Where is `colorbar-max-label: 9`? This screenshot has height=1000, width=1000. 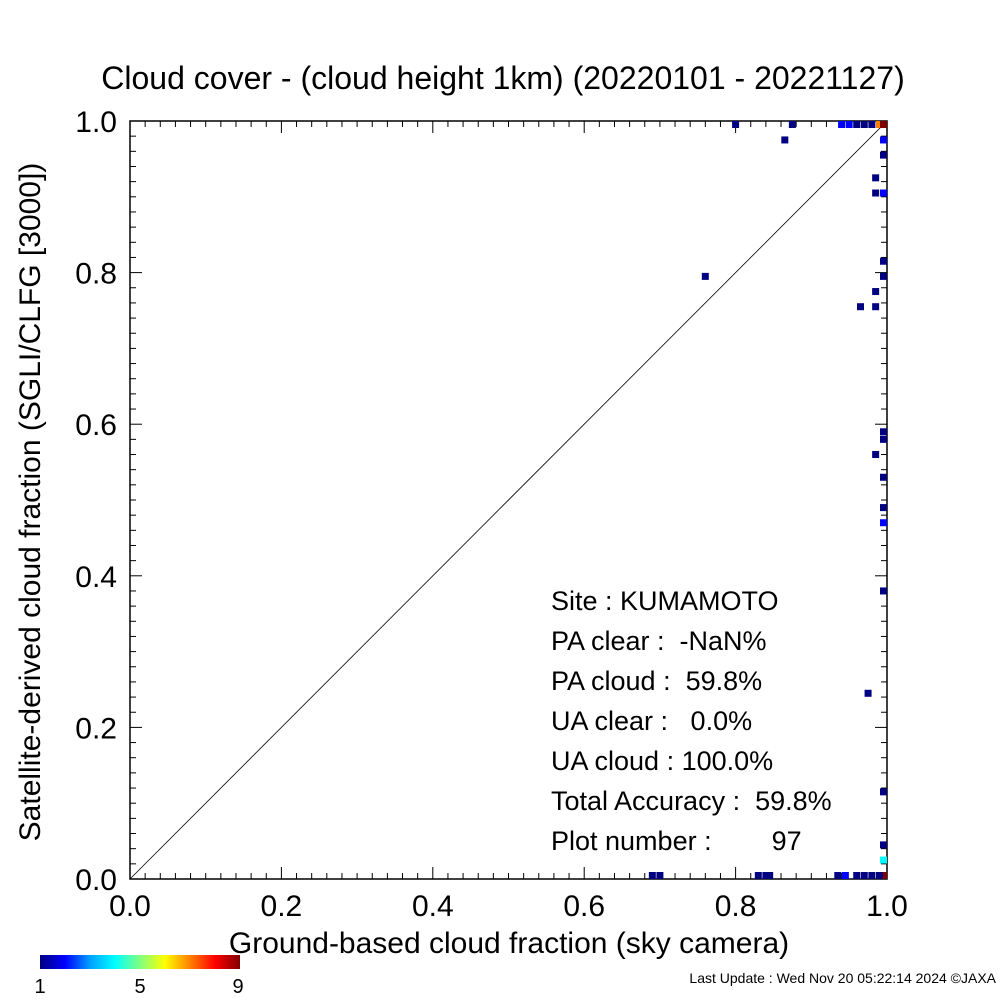 colorbar-max-label: 9 is located at coordinates (237, 987).